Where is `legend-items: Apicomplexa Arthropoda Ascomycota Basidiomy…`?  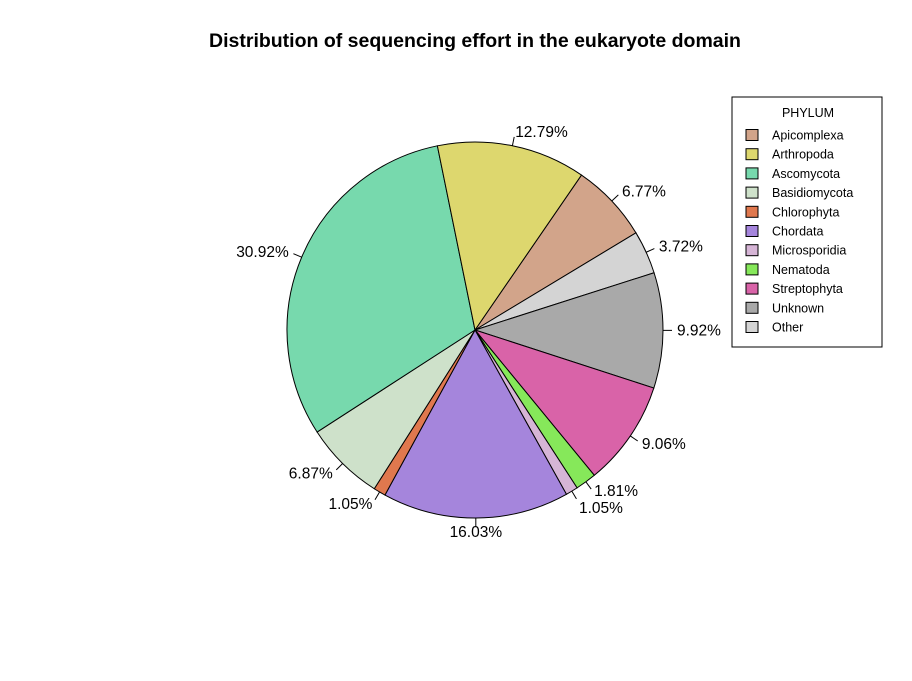 legend-items: Apicomplexa Arthropoda Ascomycota Basidiomy… is located at coordinates (799, 232).